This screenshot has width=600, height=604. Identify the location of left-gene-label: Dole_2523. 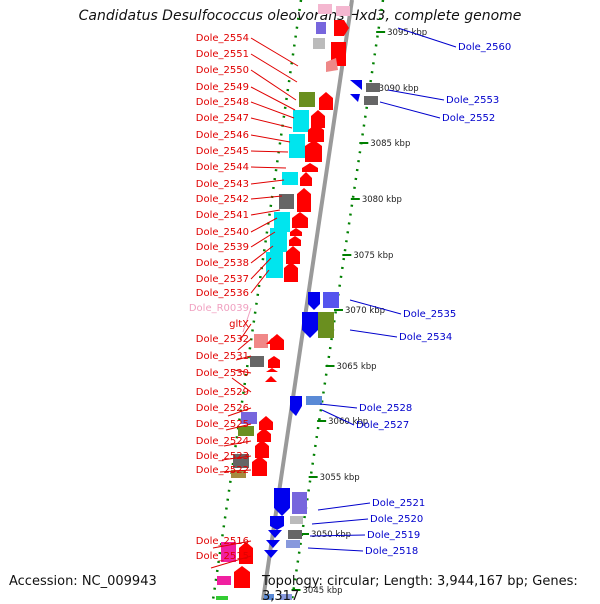
(222, 456).